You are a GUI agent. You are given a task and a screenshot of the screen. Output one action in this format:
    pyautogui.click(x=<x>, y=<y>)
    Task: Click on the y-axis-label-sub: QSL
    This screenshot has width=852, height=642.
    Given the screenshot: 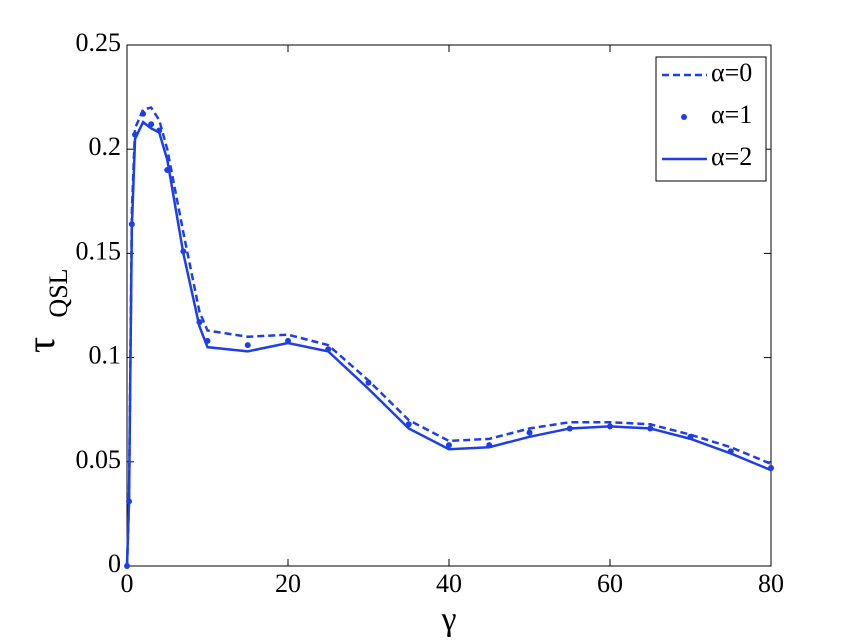 What is the action you would take?
    pyautogui.click(x=58, y=292)
    